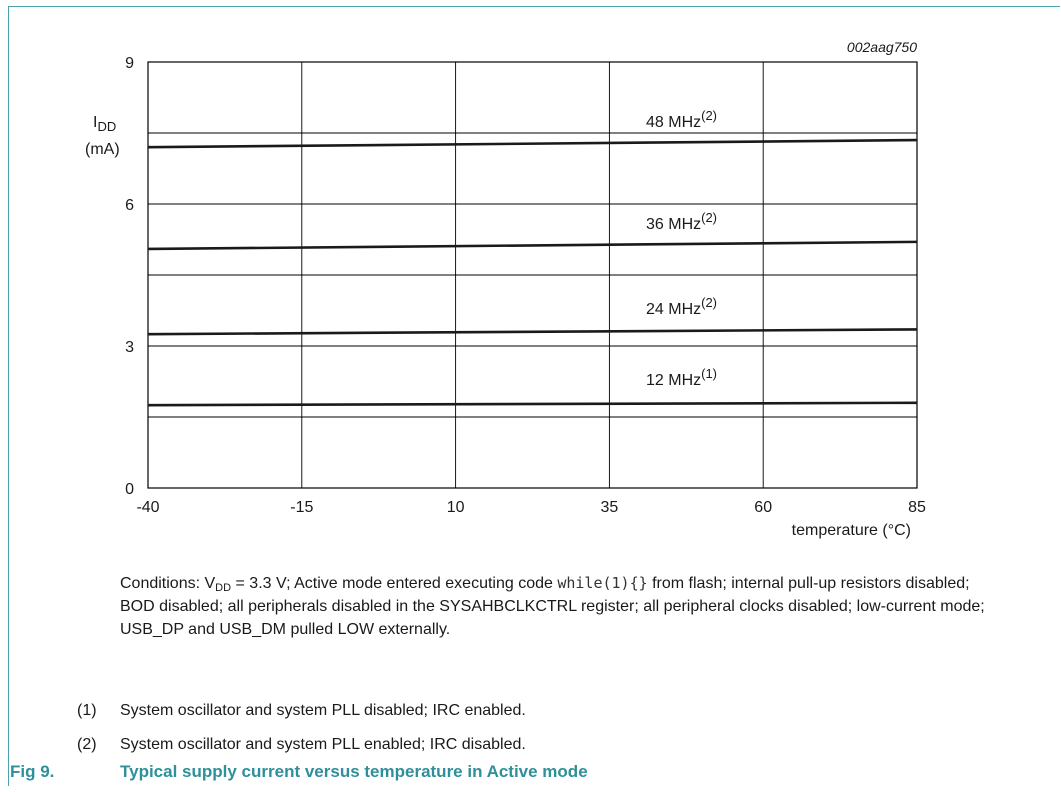  What do you see at coordinates (129, 205) in the screenshot?
I see `y-tick-label: 6` at bounding box center [129, 205].